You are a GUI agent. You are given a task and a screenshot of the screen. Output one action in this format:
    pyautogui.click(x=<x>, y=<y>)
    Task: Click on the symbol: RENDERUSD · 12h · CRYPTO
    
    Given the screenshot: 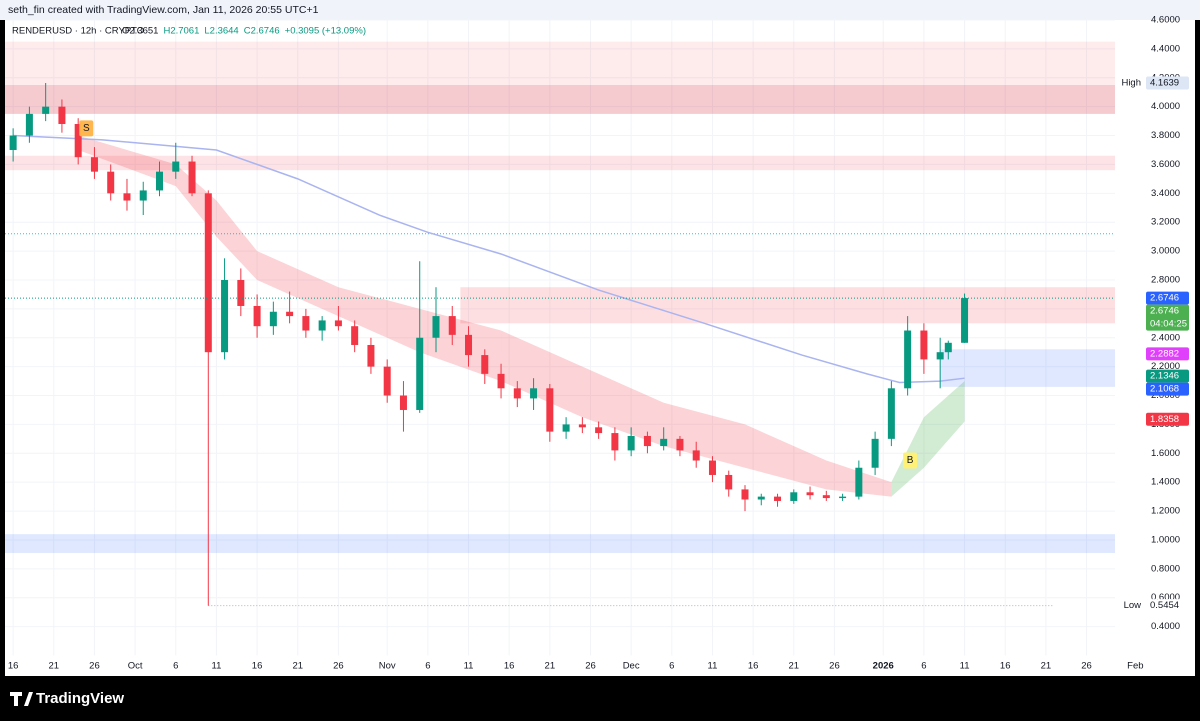 What is the action you would take?
    pyautogui.click(x=78, y=31)
    